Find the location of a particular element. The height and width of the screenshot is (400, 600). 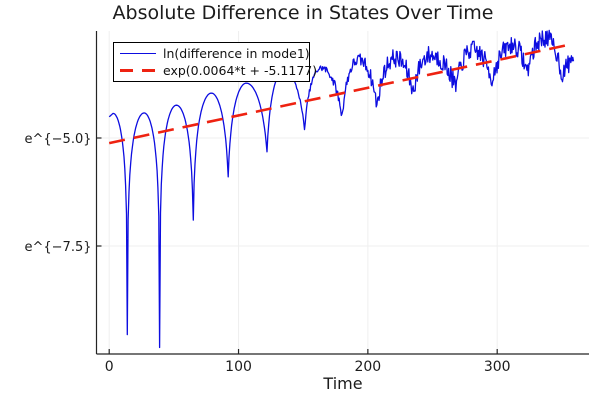

legend-entry-series1: ln(difference in mode1) is located at coordinates (215, 53).